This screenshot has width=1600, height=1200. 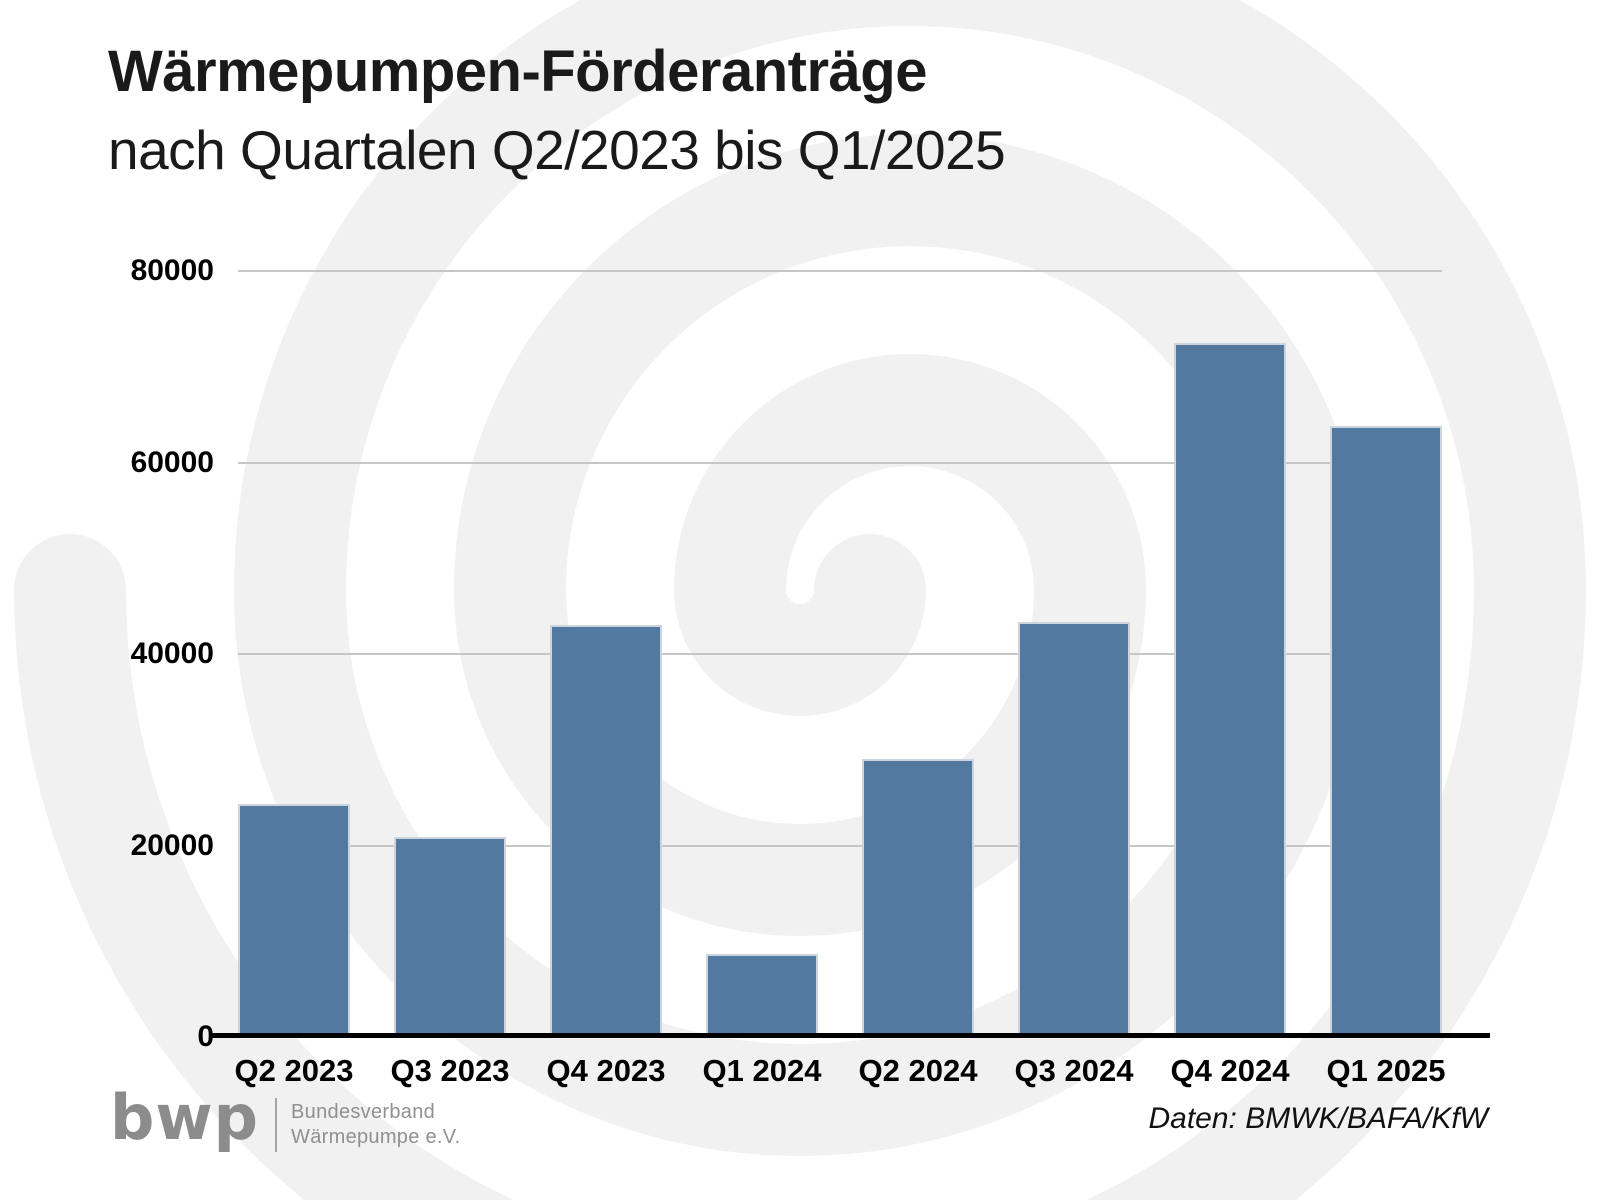 What do you see at coordinates (1074, 1070) in the screenshot?
I see `x-tick-label-q3-2024: Q3 2024` at bounding box center [1074, 1070].